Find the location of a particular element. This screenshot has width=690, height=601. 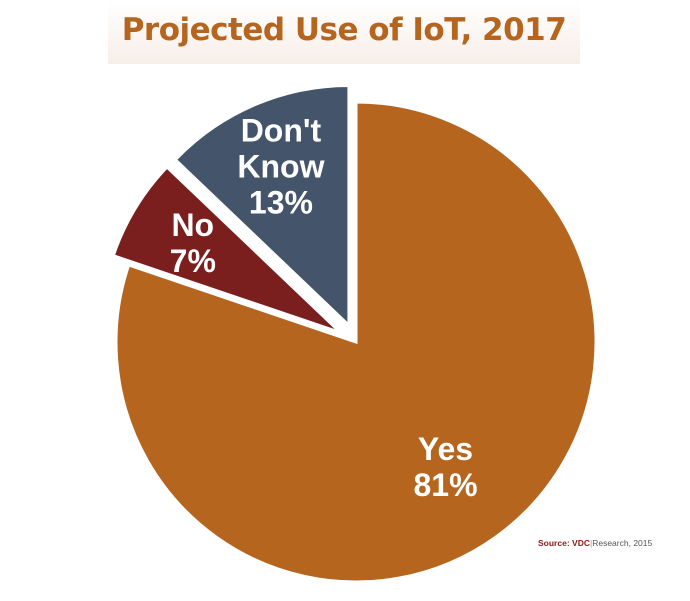

pie-slice-don-t-know is located at coordinates (262, 206).